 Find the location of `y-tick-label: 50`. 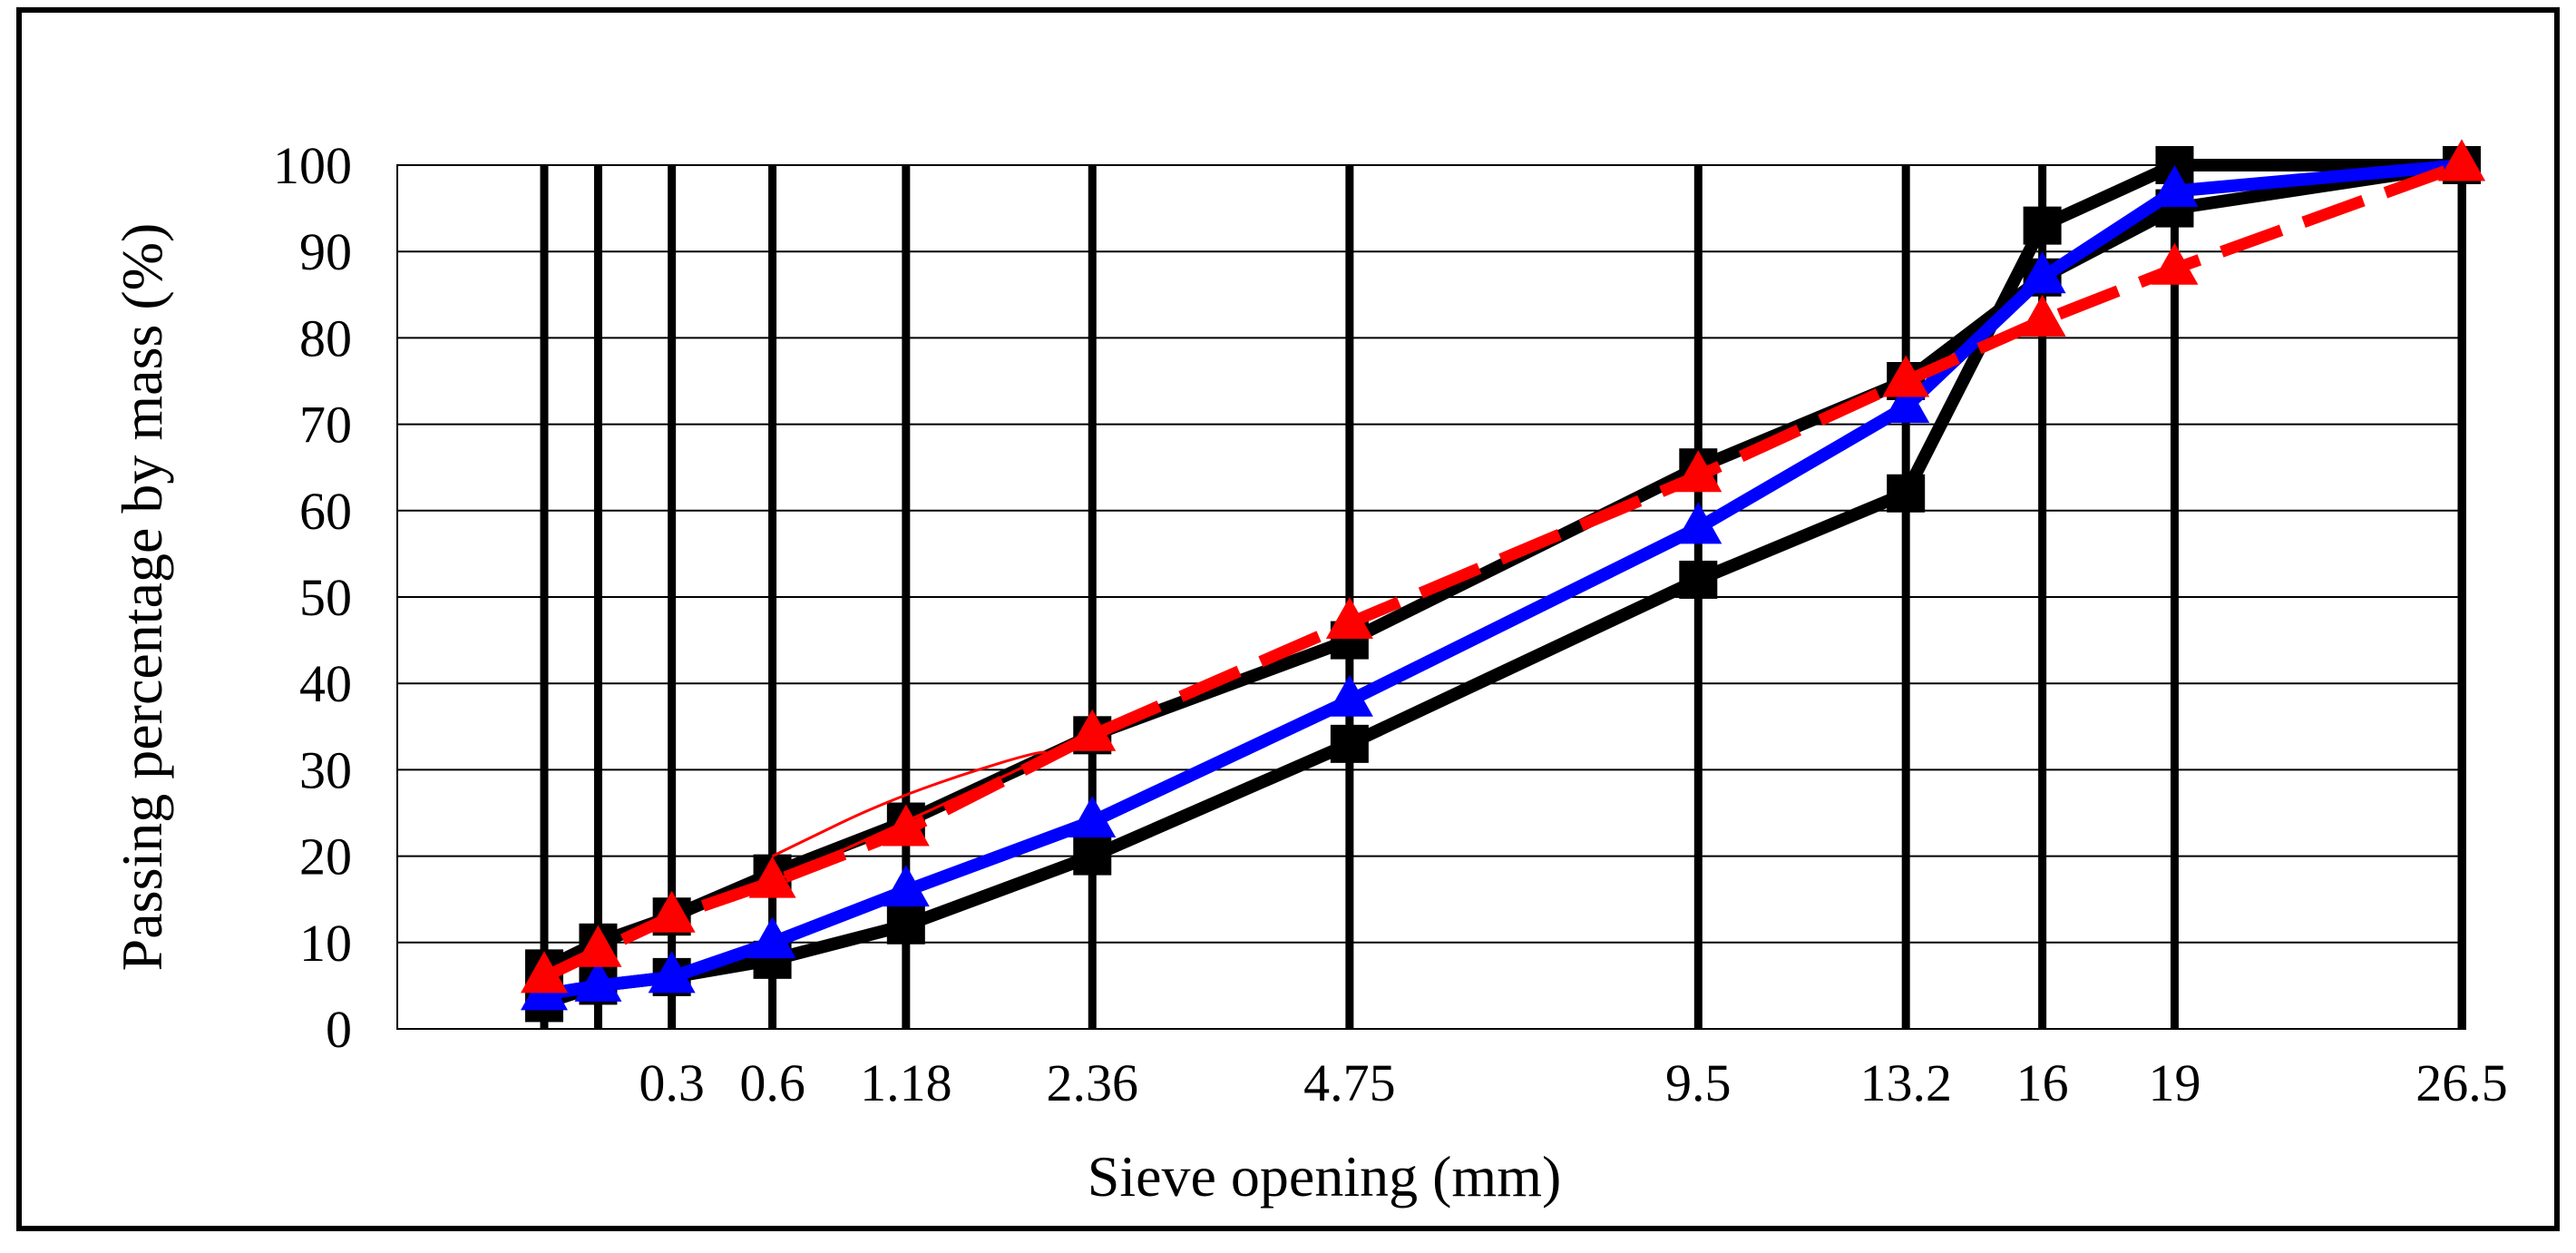

y-tick-label: 50 is located at coordinates (325, 597).